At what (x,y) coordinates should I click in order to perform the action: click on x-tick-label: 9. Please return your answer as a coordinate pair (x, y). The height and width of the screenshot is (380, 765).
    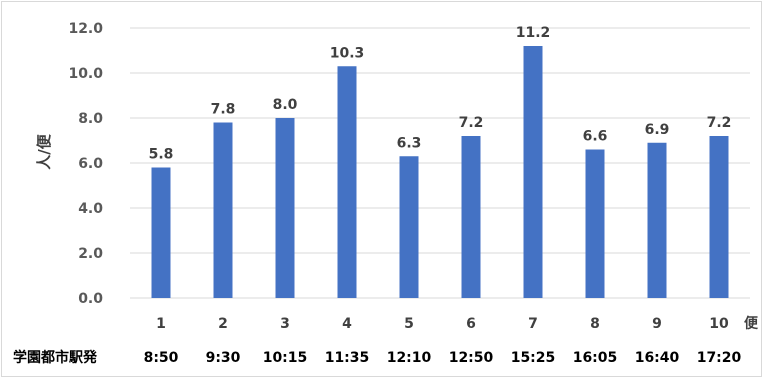
    Looking at the image, I should click on (657, 324).